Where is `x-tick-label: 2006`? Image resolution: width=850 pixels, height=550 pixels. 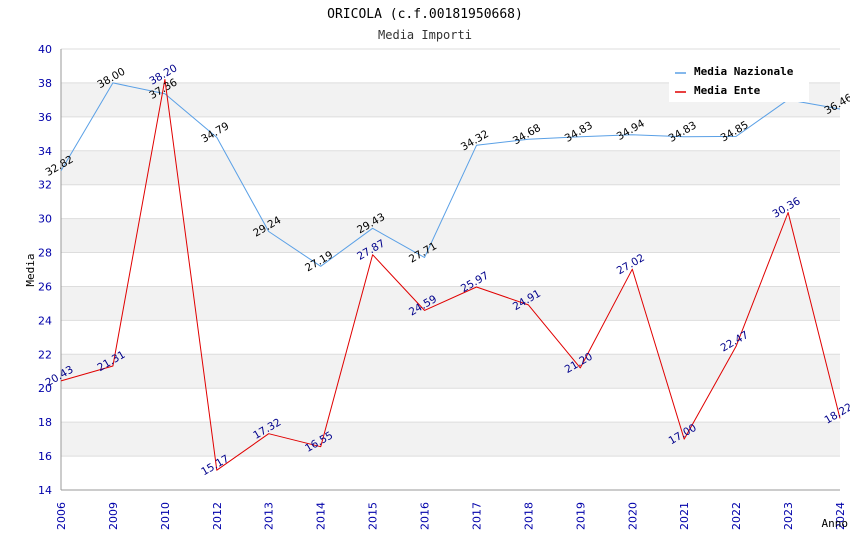 x-tick-label: 2006 is located at coordinates (61, 516).